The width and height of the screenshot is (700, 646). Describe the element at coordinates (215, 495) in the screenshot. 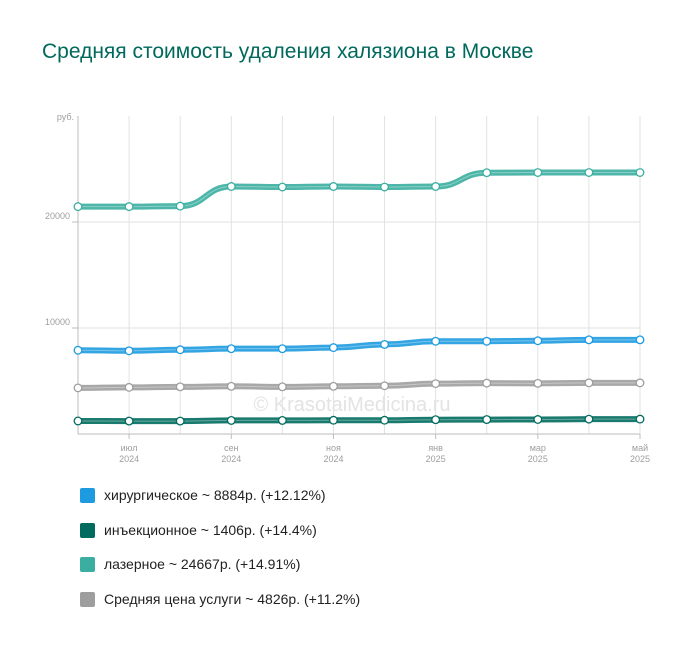

I see `legend-label: хирургическое ~ 8884р. (+12.12%)` at that location.